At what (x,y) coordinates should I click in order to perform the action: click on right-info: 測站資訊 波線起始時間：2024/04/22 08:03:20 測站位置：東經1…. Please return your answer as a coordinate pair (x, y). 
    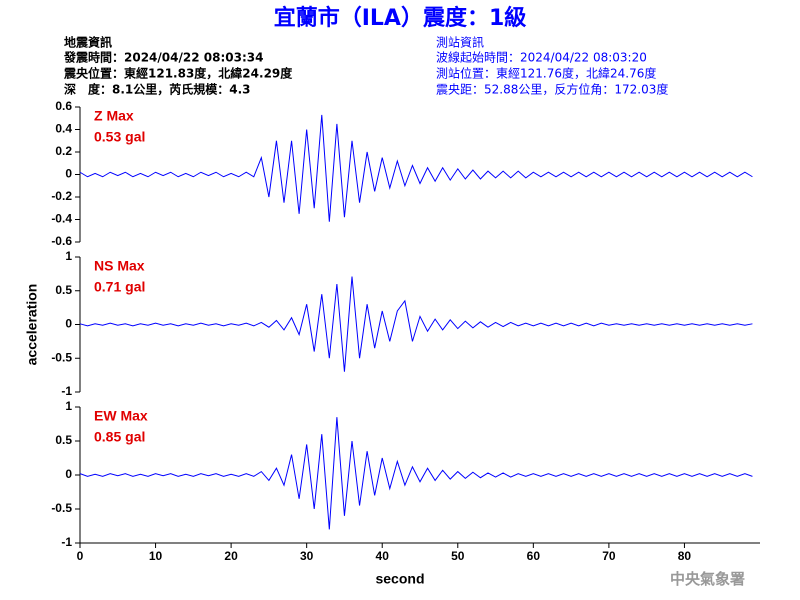
    Looking at the image, I should click on (552, 66).